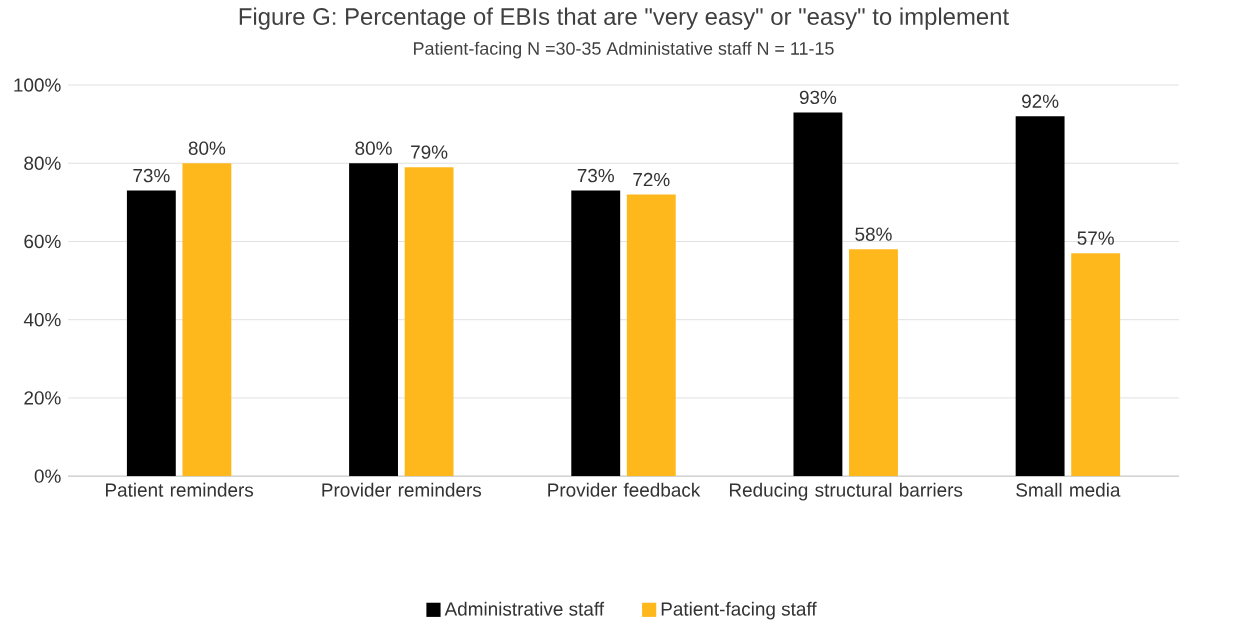  I want to click on data-label: 92%, so click(1040, 101).